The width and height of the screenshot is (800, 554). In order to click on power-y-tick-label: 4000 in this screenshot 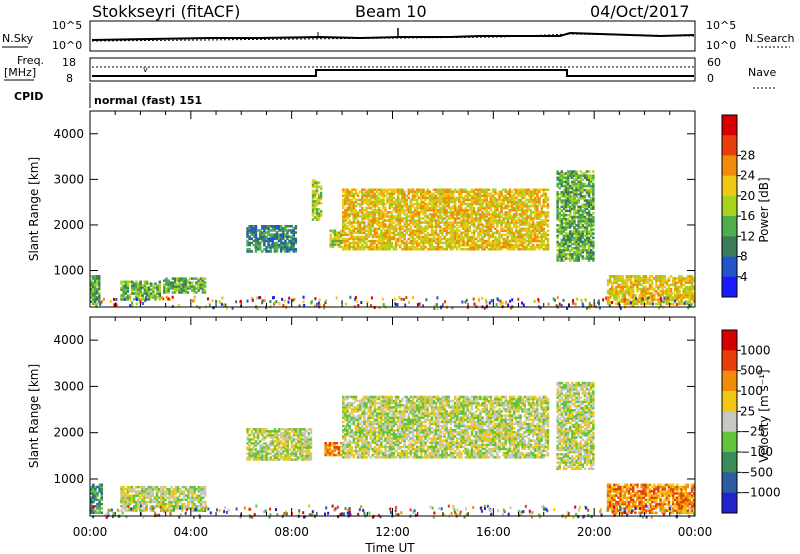, I will do `click(68, 134)`.